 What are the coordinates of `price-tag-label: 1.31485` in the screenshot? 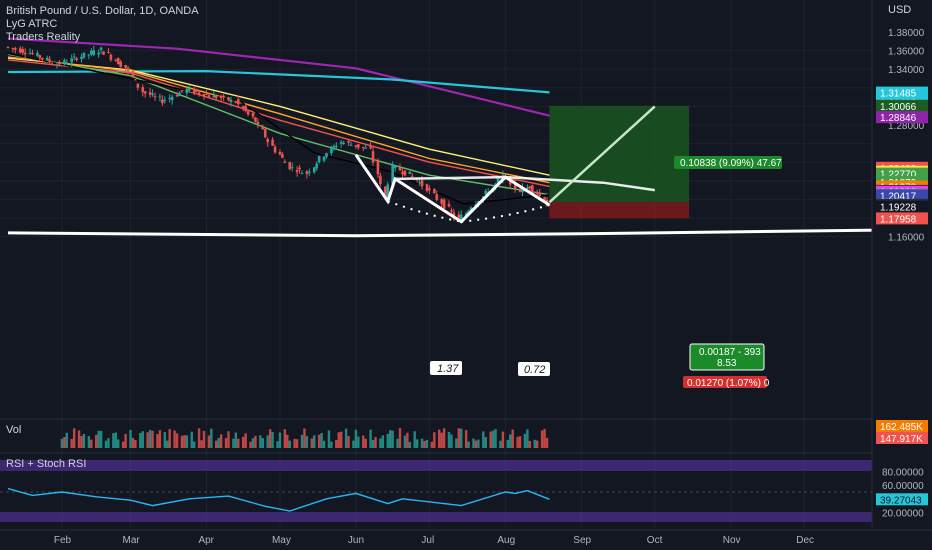 It's located at (898, 94).